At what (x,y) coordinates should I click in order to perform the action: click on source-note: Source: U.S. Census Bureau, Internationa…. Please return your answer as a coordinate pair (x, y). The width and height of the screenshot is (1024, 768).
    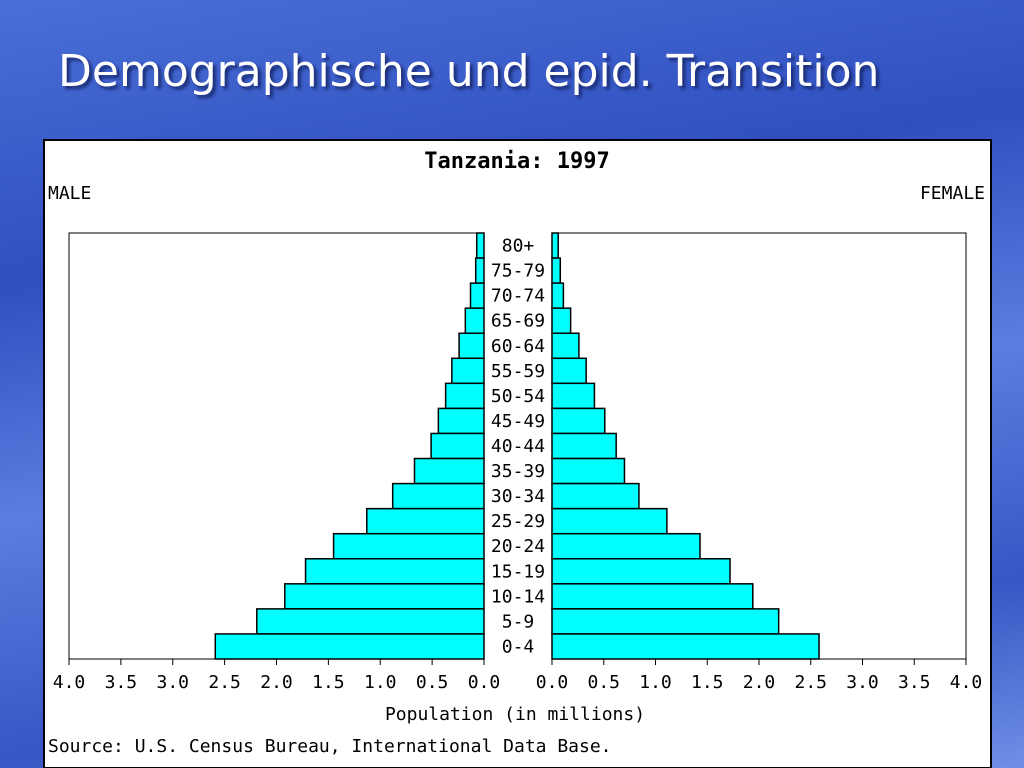
    Looking at the image, I should click on (330, 746).